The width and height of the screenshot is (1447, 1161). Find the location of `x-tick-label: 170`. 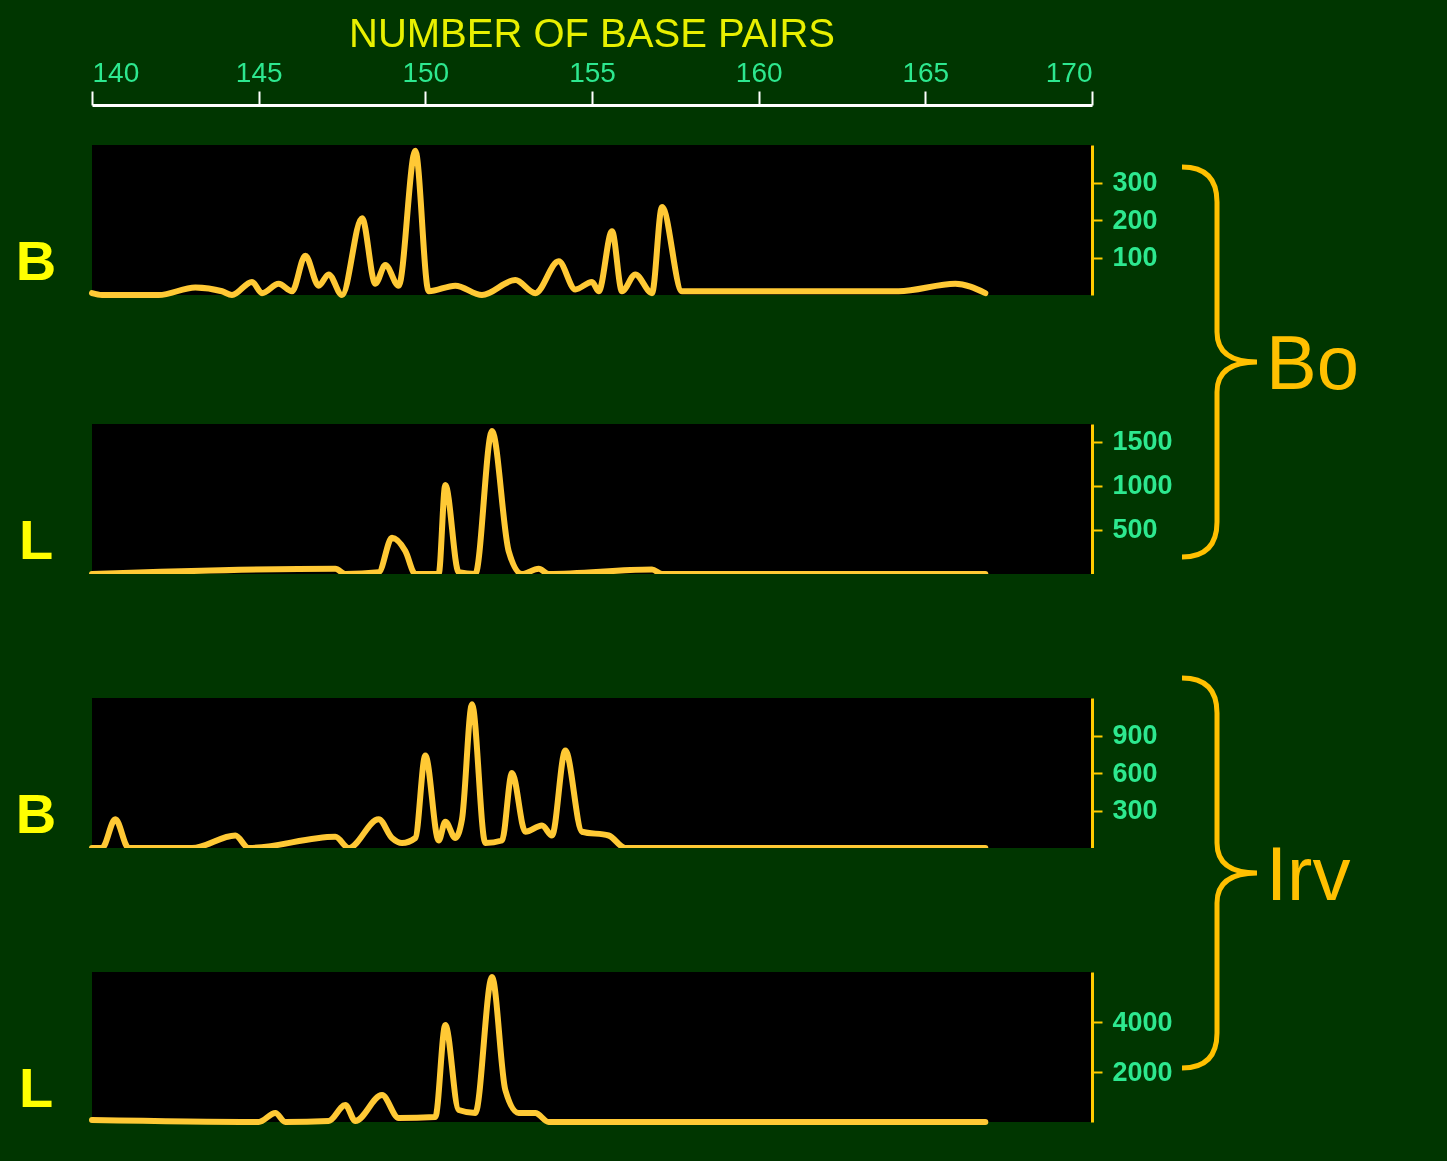

x-tick-label: 170 is located at coordinates (1069, 72).